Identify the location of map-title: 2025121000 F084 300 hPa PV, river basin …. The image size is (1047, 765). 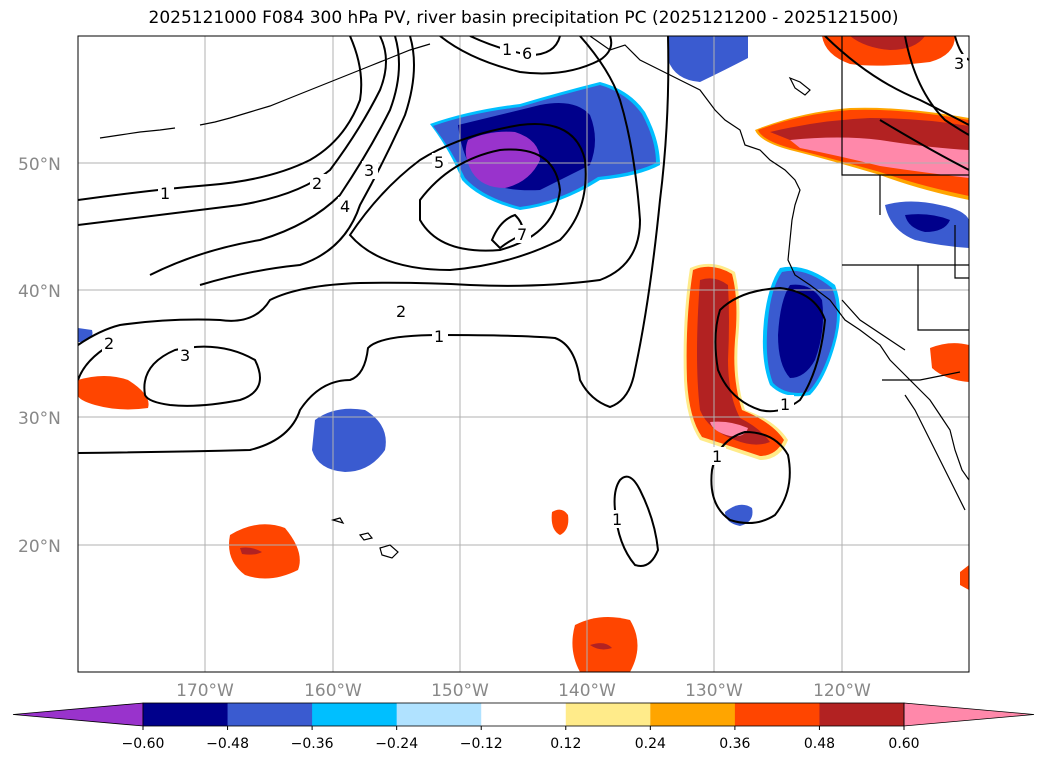
(523, 18).